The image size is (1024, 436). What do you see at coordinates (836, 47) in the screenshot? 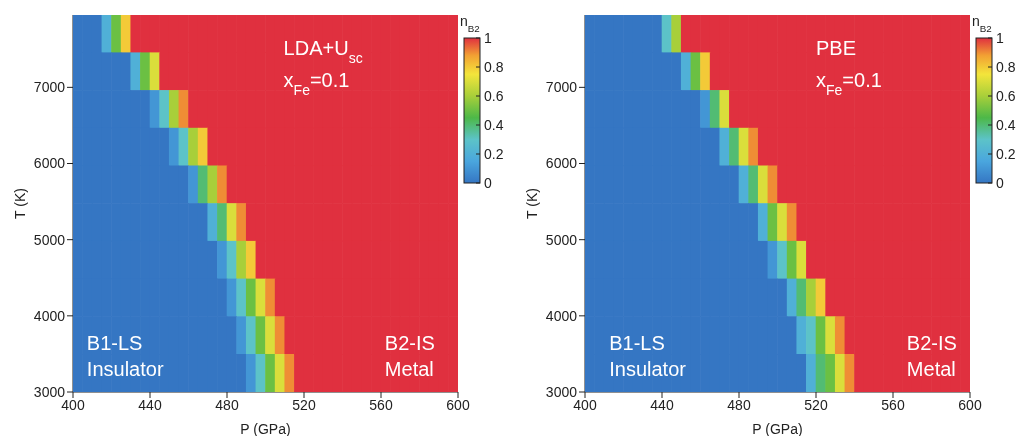
I see `annotation: PBE` at bounding box center [836, 47].